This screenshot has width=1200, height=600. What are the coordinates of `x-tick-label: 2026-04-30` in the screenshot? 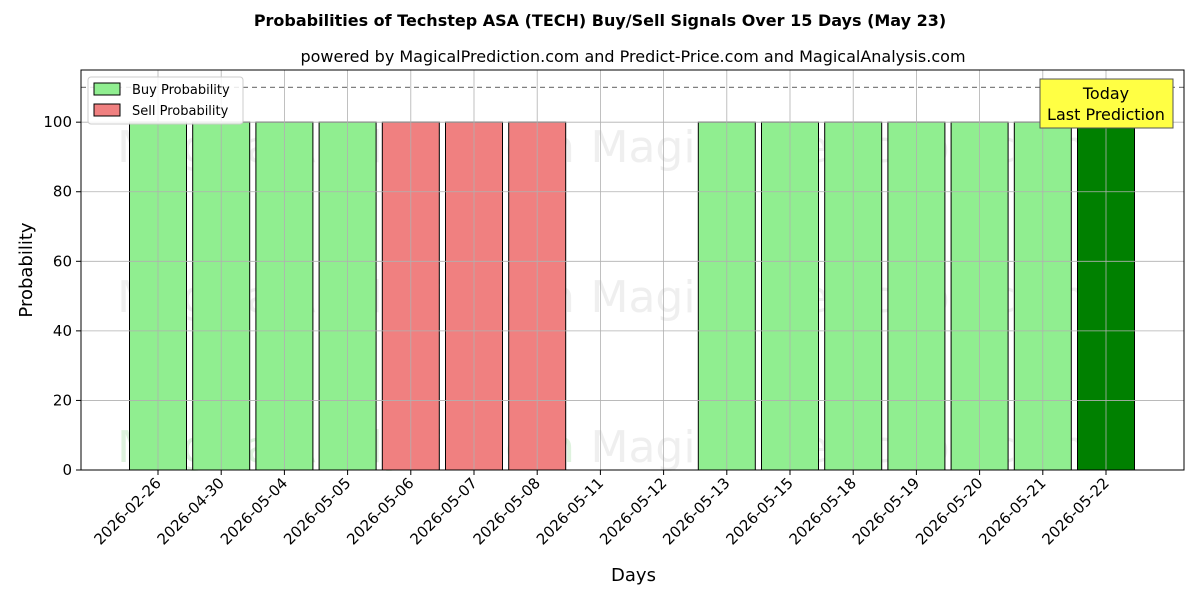 It's located at (191, 511).